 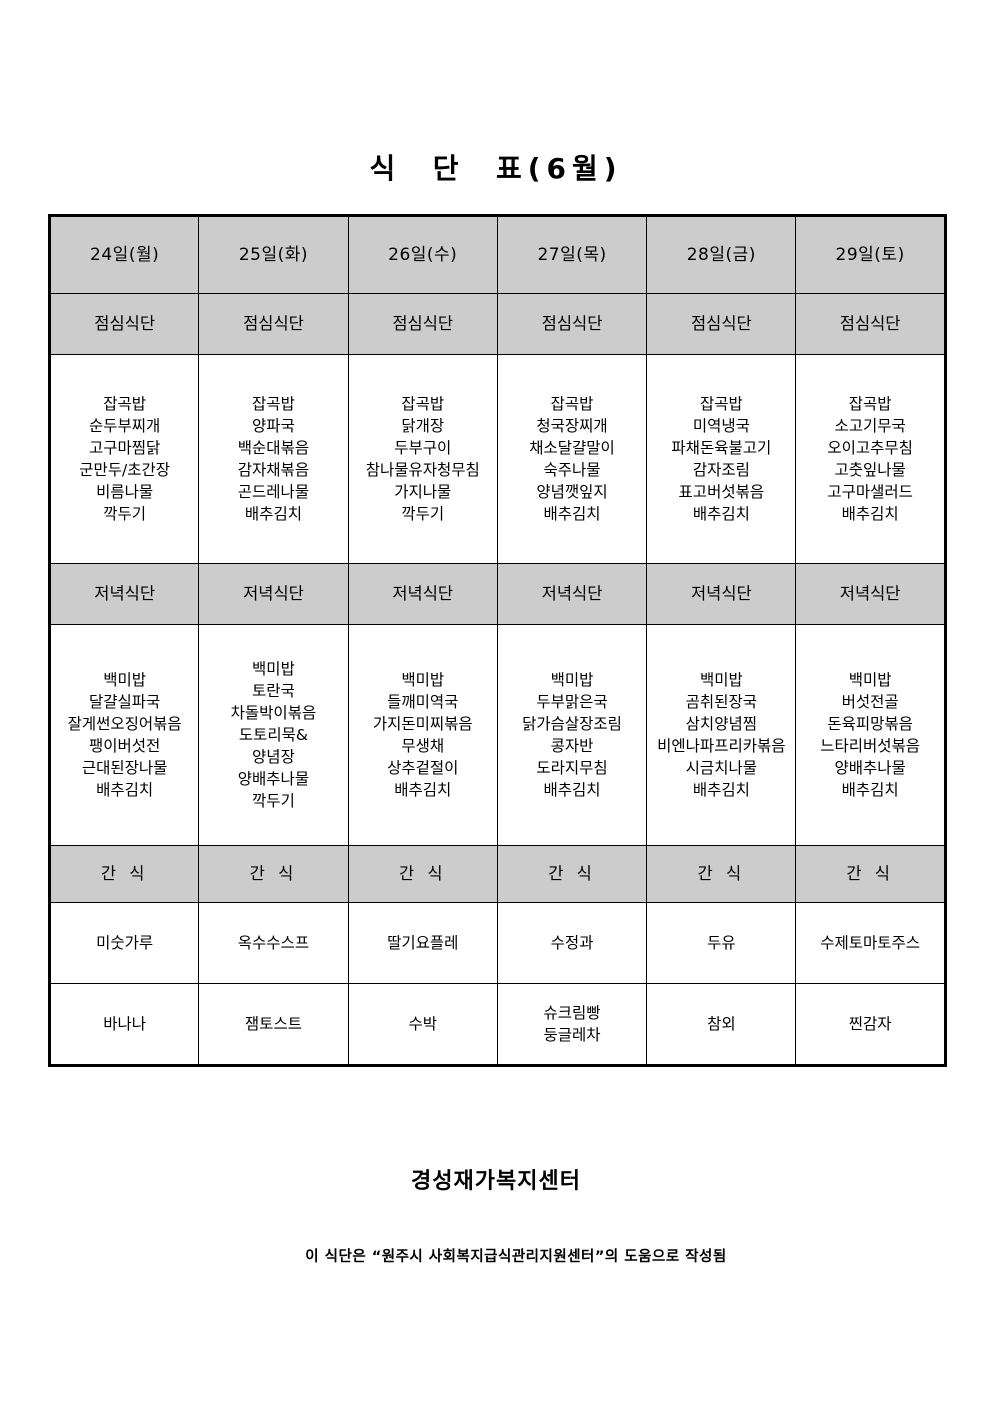 I want to click on snack-label-thu: 간 식, so click(x=572, y=874).